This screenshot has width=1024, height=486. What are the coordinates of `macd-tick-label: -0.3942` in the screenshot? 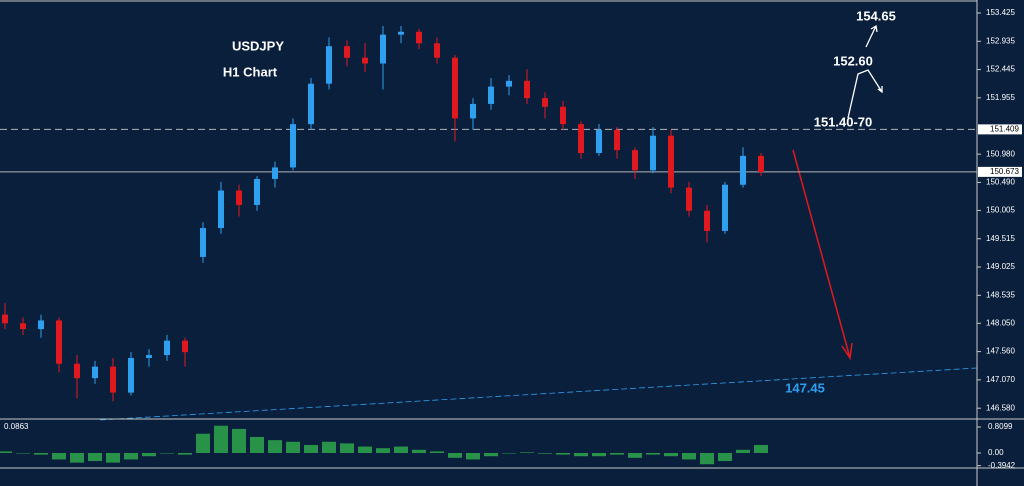 It's located at (1002, 465).